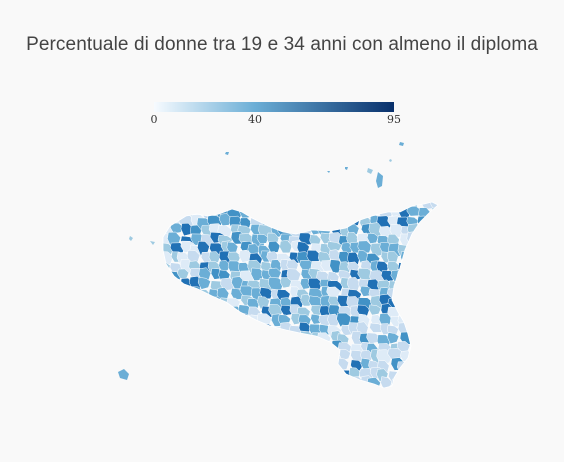 This screenshot has height=462, width=564. What do you see at coordinates (131, 238) in the screenshot?
I see `island-favignana` at bounding box center [131, 238].